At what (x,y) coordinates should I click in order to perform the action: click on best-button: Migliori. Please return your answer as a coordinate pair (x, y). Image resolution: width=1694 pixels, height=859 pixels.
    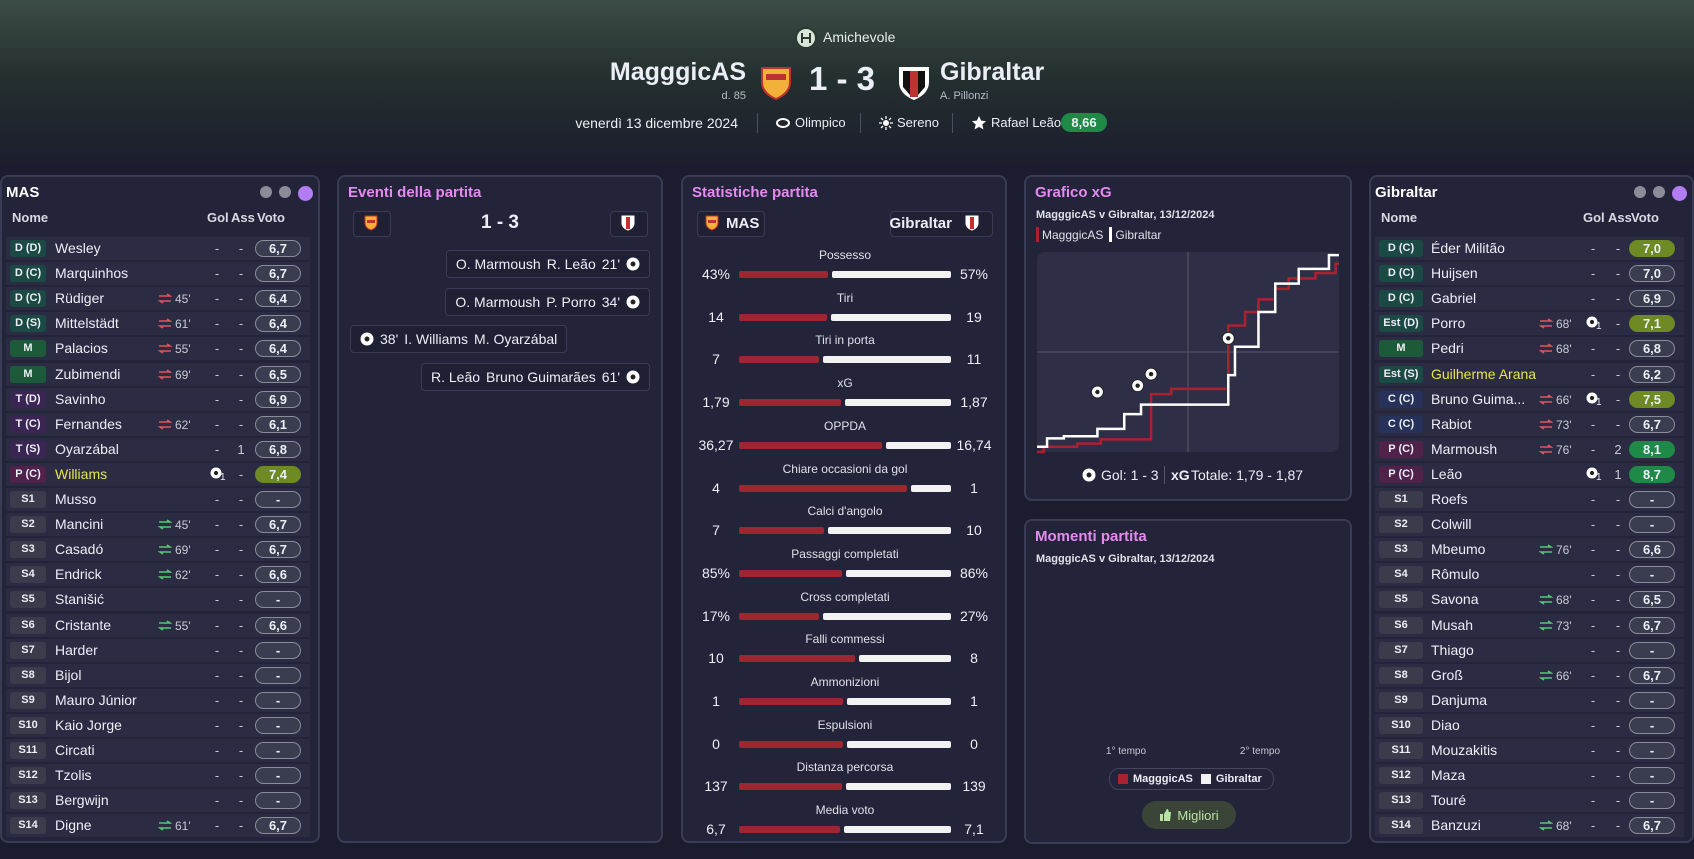
    Looking at the image, I should click on (1189, 815).